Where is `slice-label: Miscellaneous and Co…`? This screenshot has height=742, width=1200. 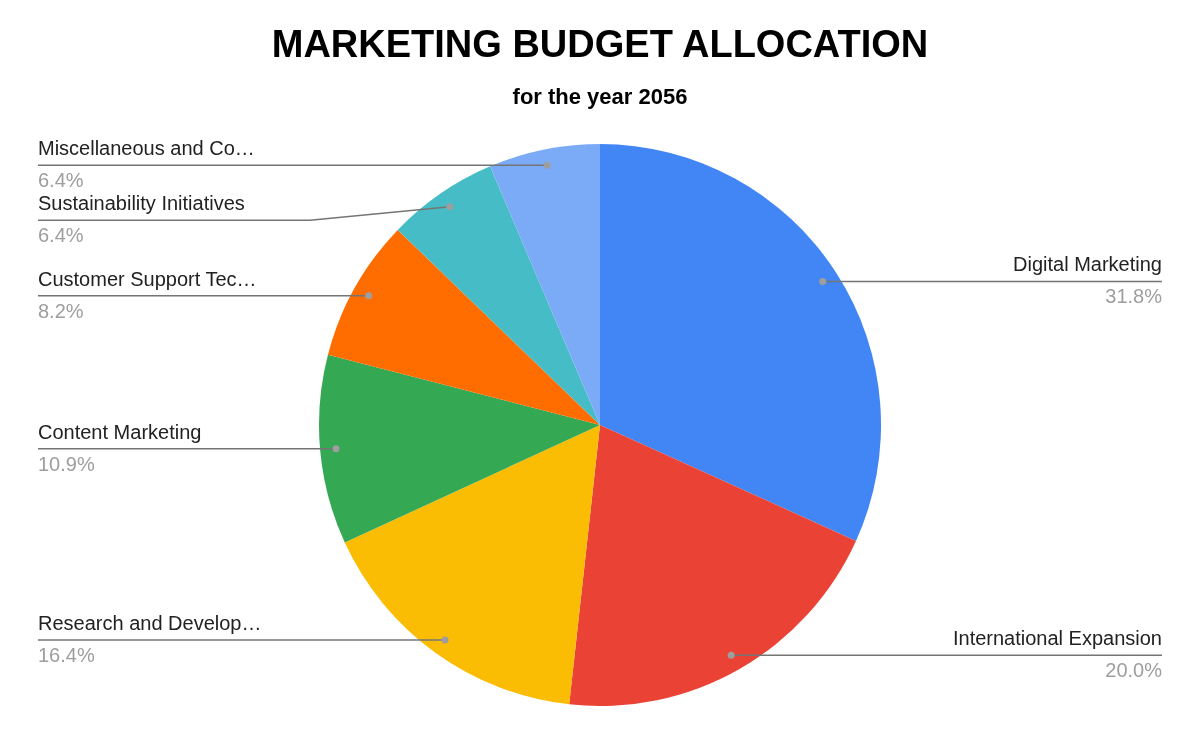
slice-label: Miscellaneous and Co… is located at coordinates (146, 148).